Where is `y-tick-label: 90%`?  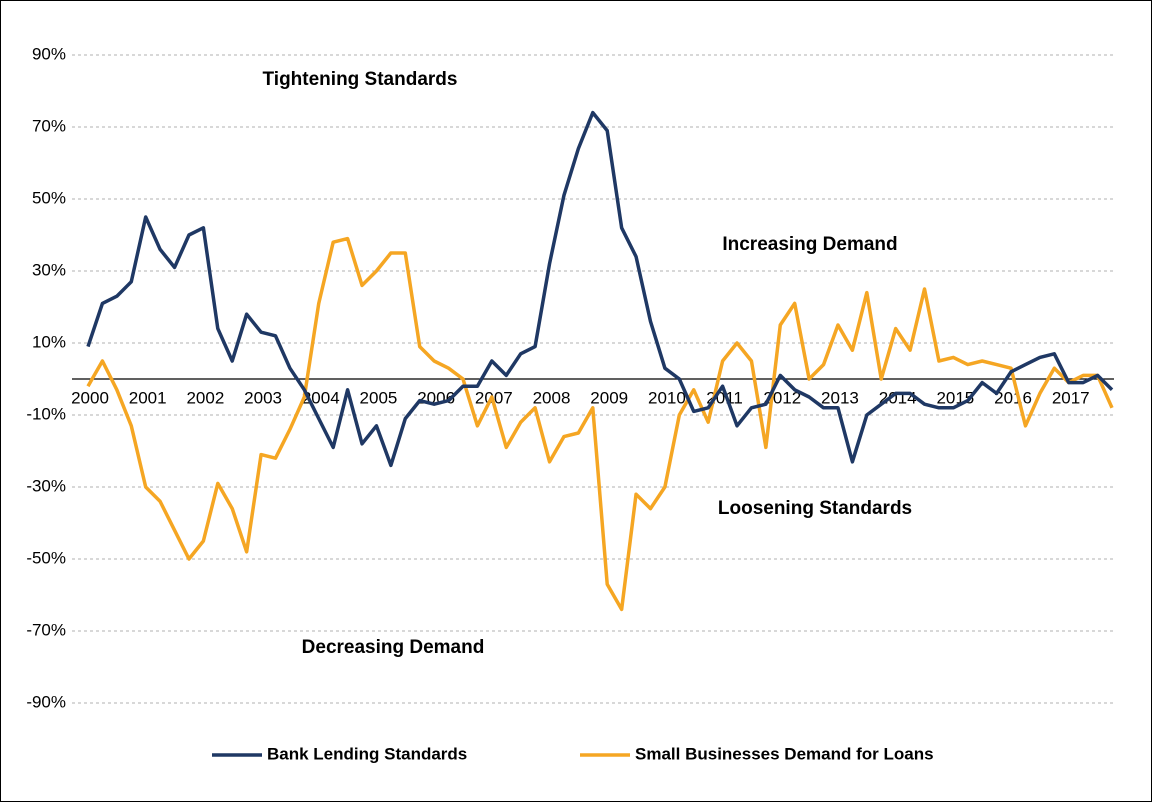
y-tick-label: 90% is located at coordinates (49, 53).